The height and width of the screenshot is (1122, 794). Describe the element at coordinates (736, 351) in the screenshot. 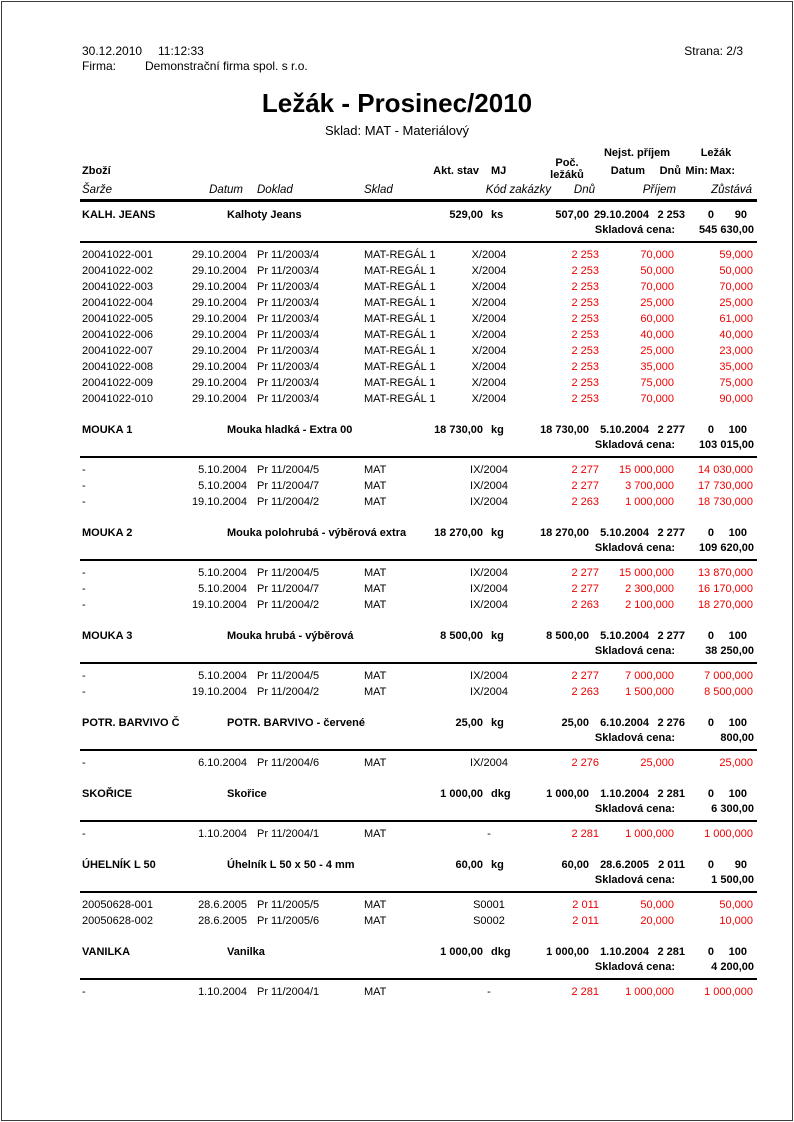

I see `batch-remaining: 23,000` at that location.